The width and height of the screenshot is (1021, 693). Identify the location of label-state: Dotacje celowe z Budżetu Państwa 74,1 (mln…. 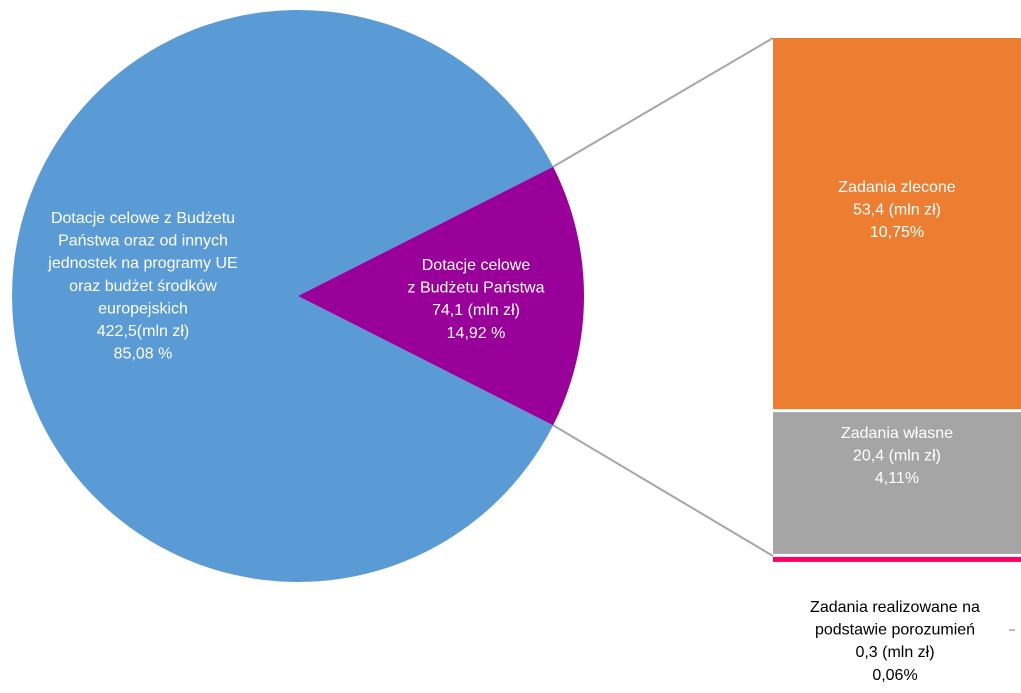
(476, 299).